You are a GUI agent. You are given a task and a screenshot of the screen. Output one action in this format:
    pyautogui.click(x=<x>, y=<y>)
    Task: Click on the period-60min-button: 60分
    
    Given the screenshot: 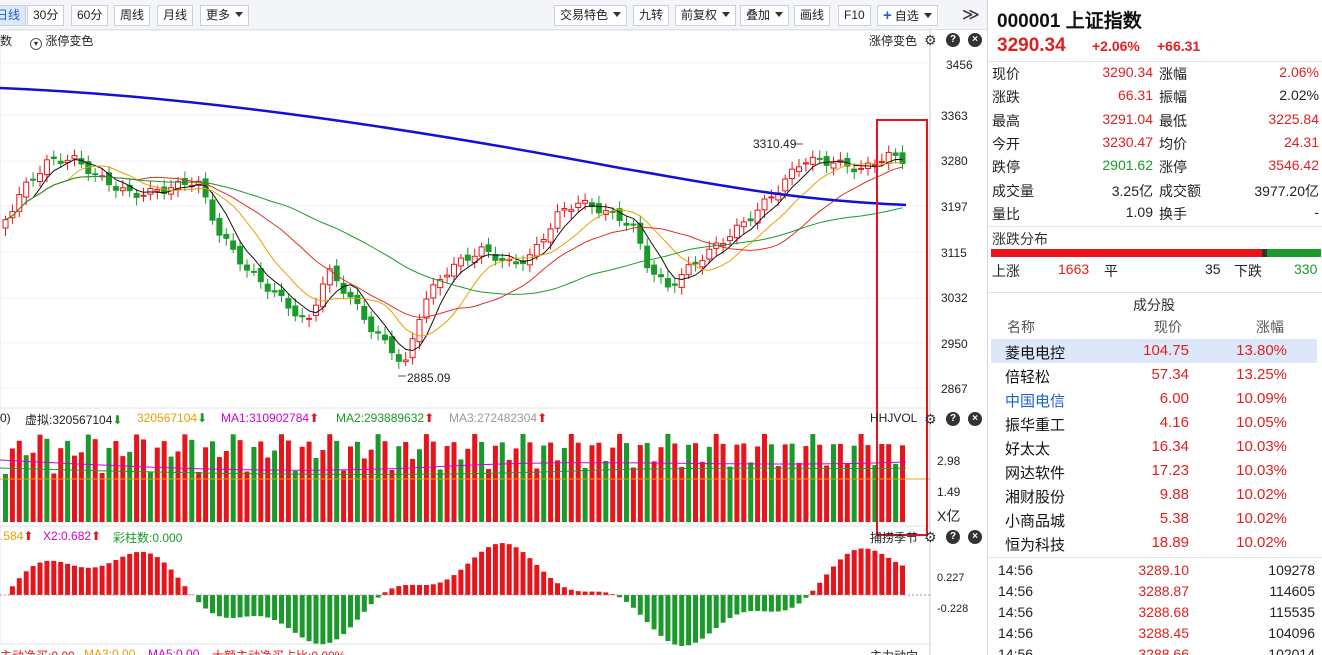 What is the action you would take?
    pyautogui.click(x=90, y=15)
    